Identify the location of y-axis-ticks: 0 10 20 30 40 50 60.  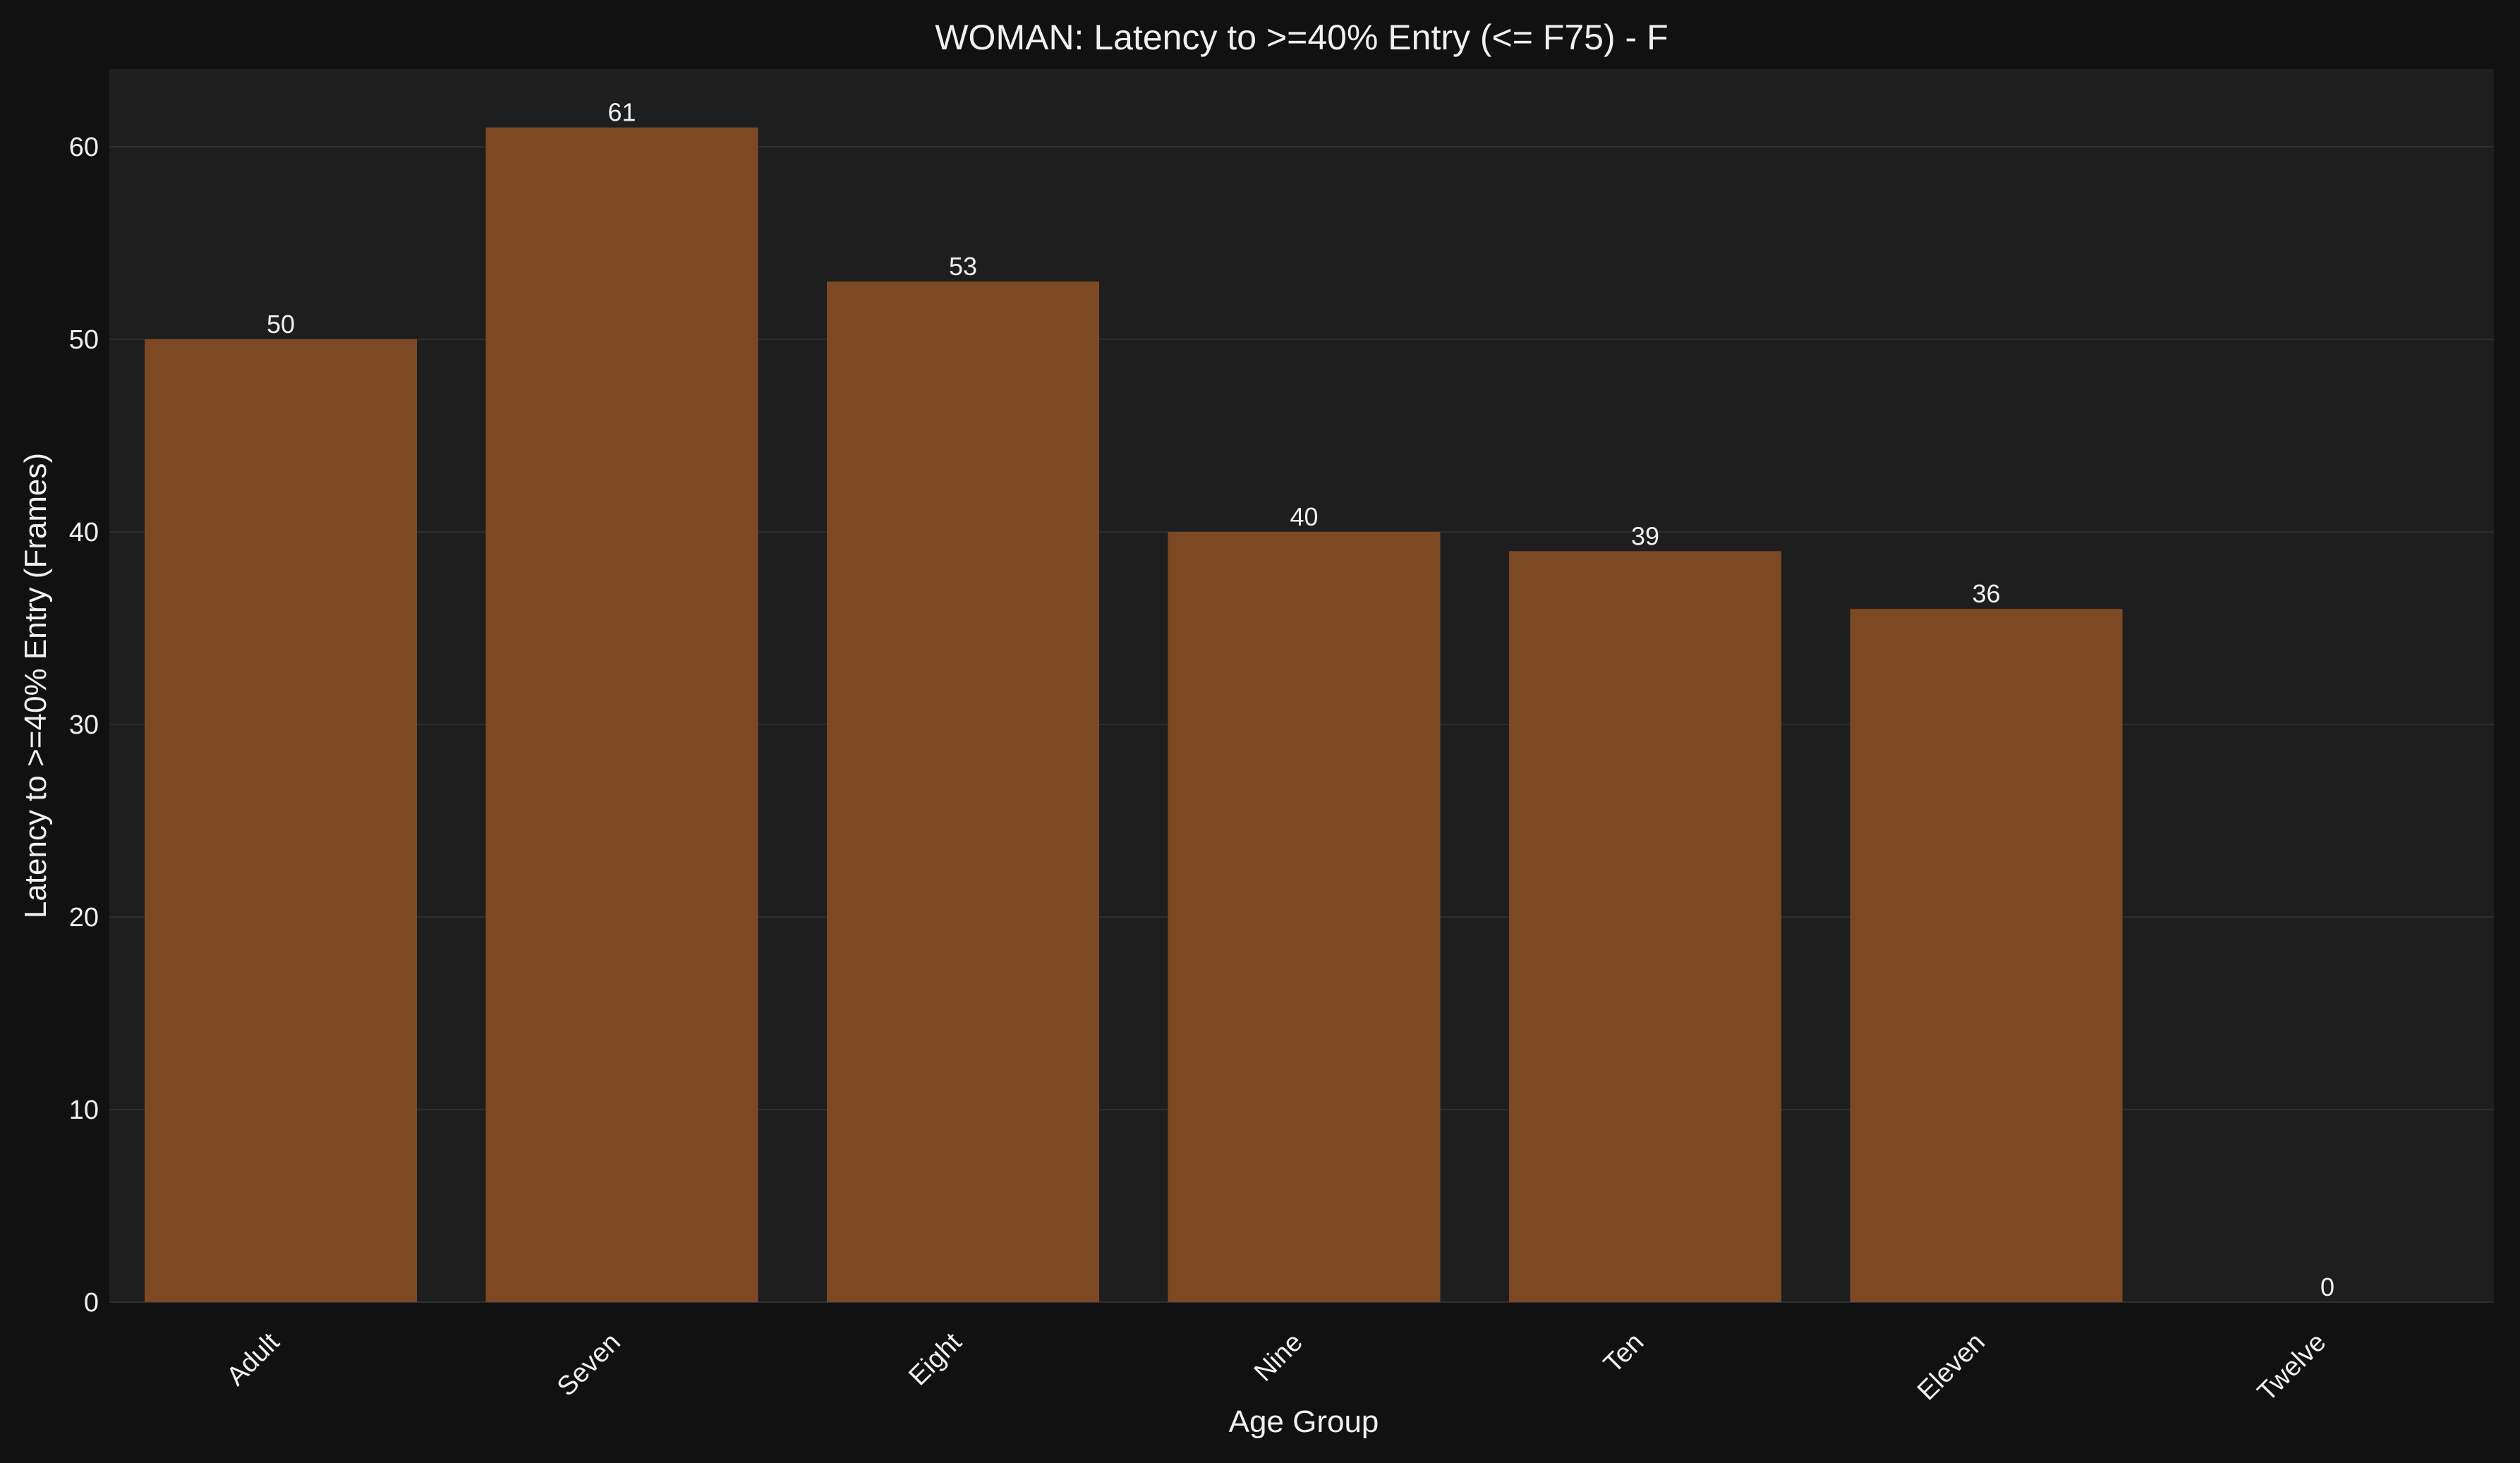
(84, 725).